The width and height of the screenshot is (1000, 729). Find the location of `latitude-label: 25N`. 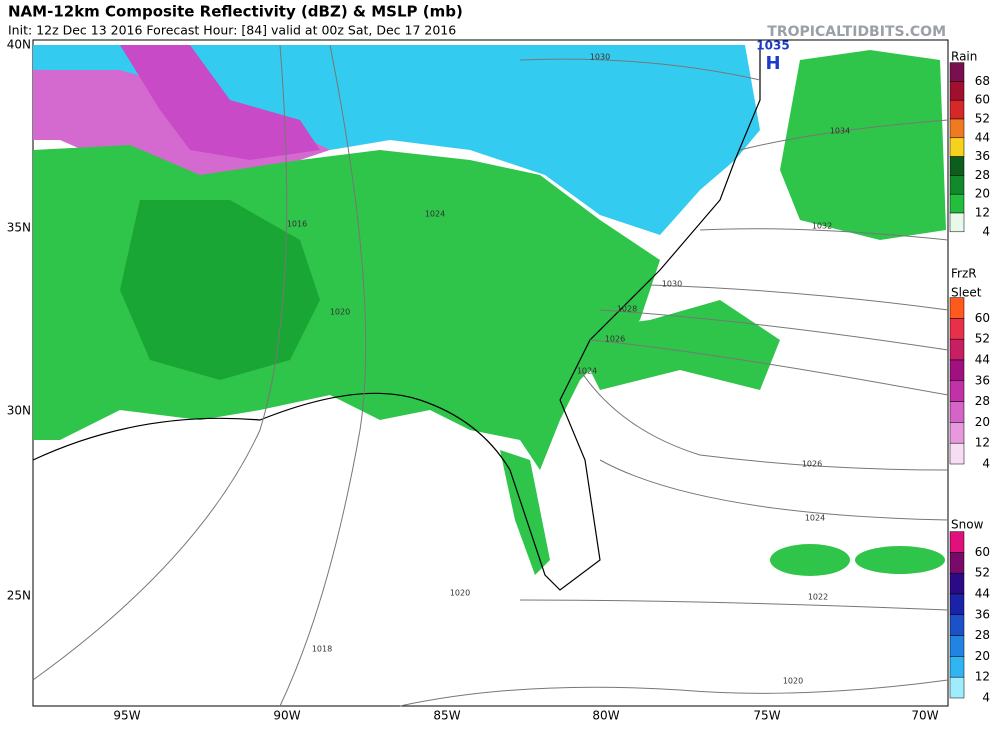

latitude-label: 25N is located at coordinates (19, 596).